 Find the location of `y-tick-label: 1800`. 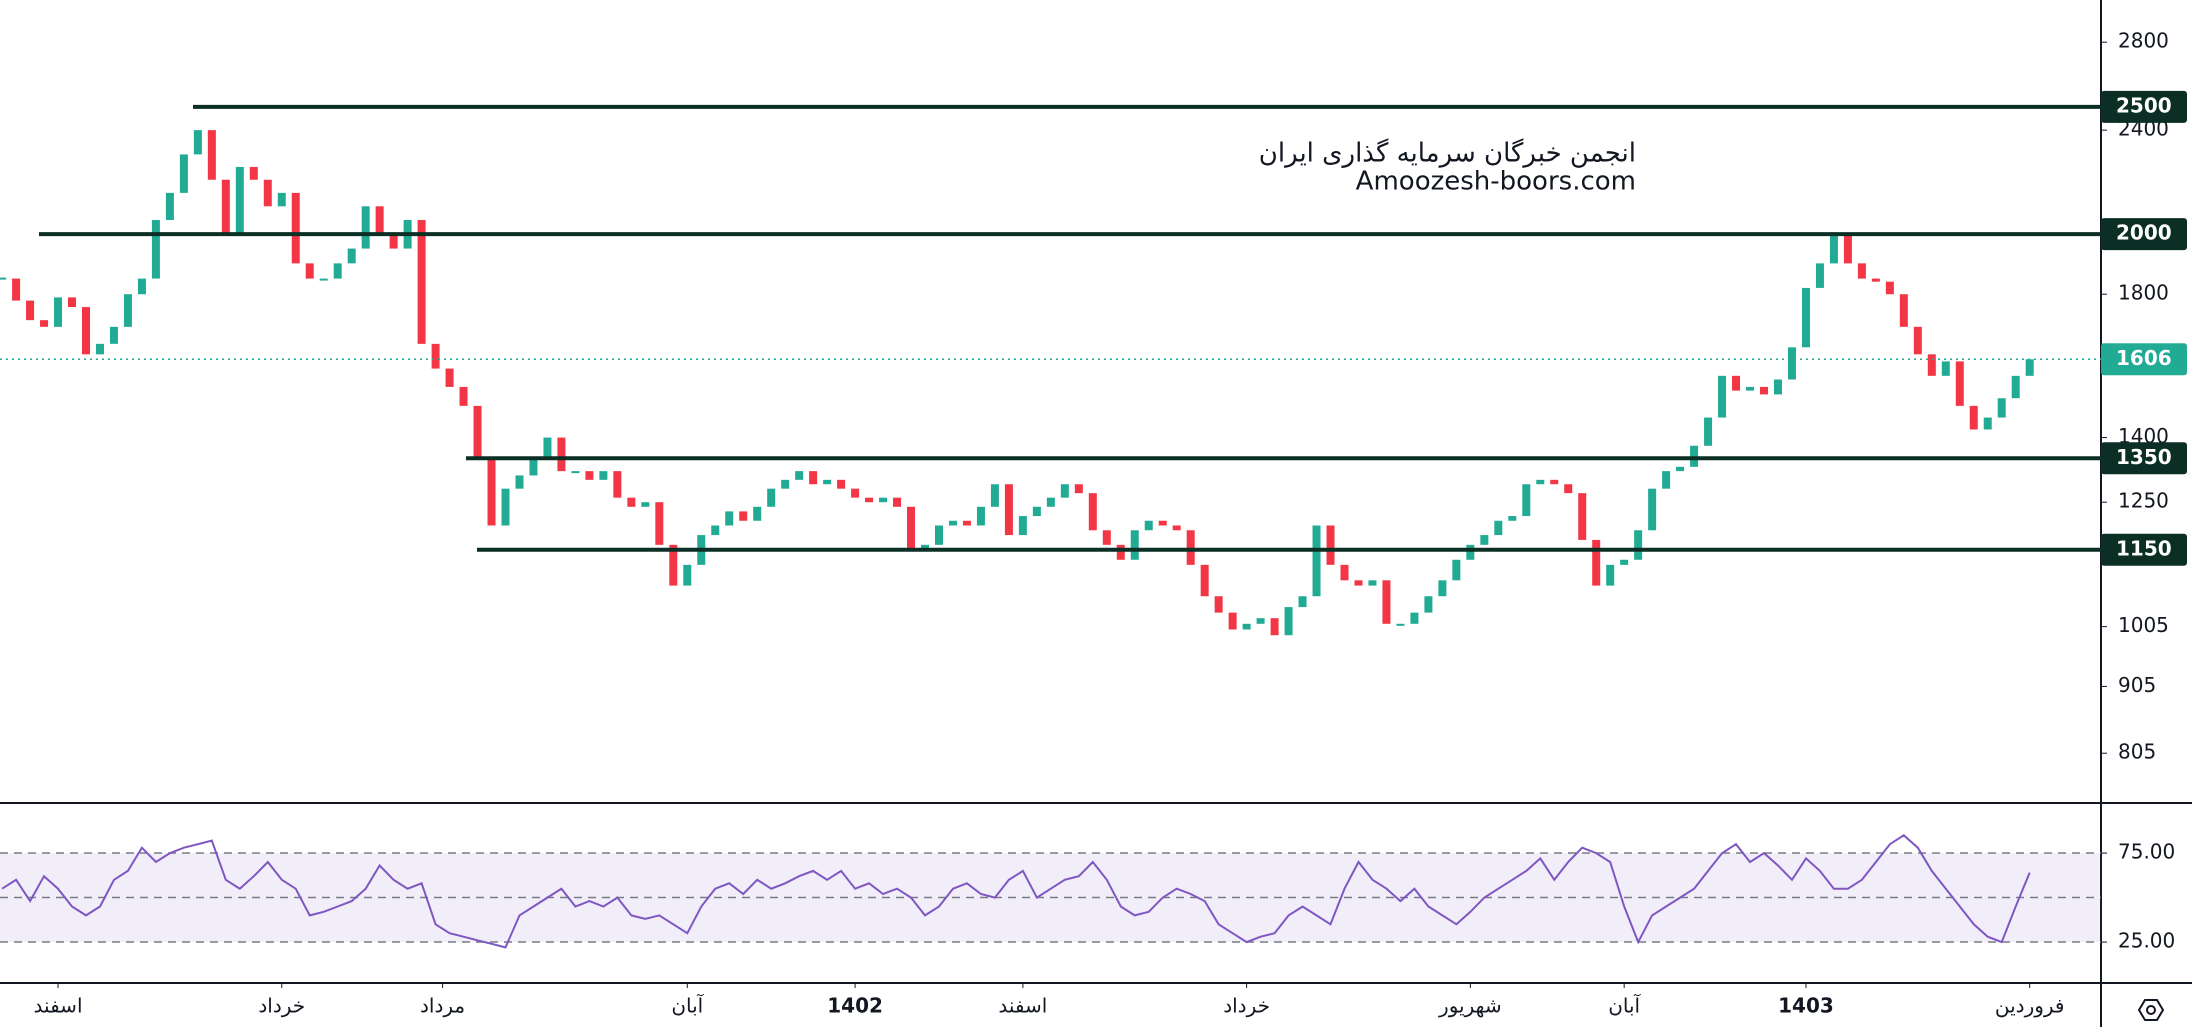

y-tick-label: 1800 is located at coordinates (2143, 293).